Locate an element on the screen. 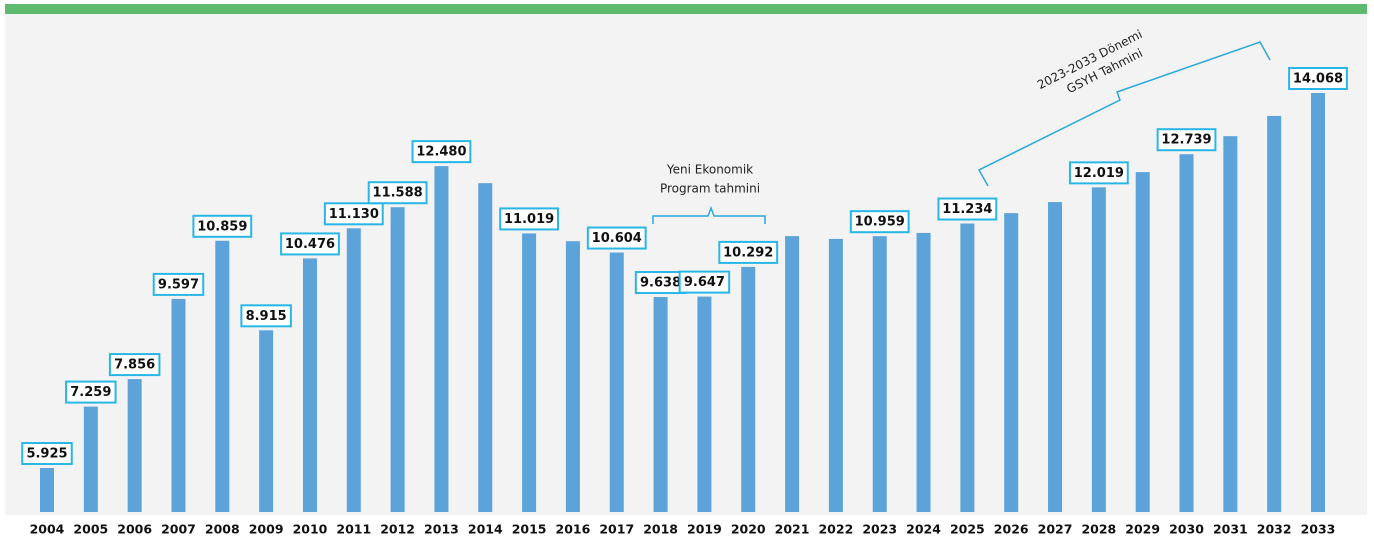 This screenshot has height=541, width=1374. x-tick-label: 2007 is located at coordinates (178, 529).